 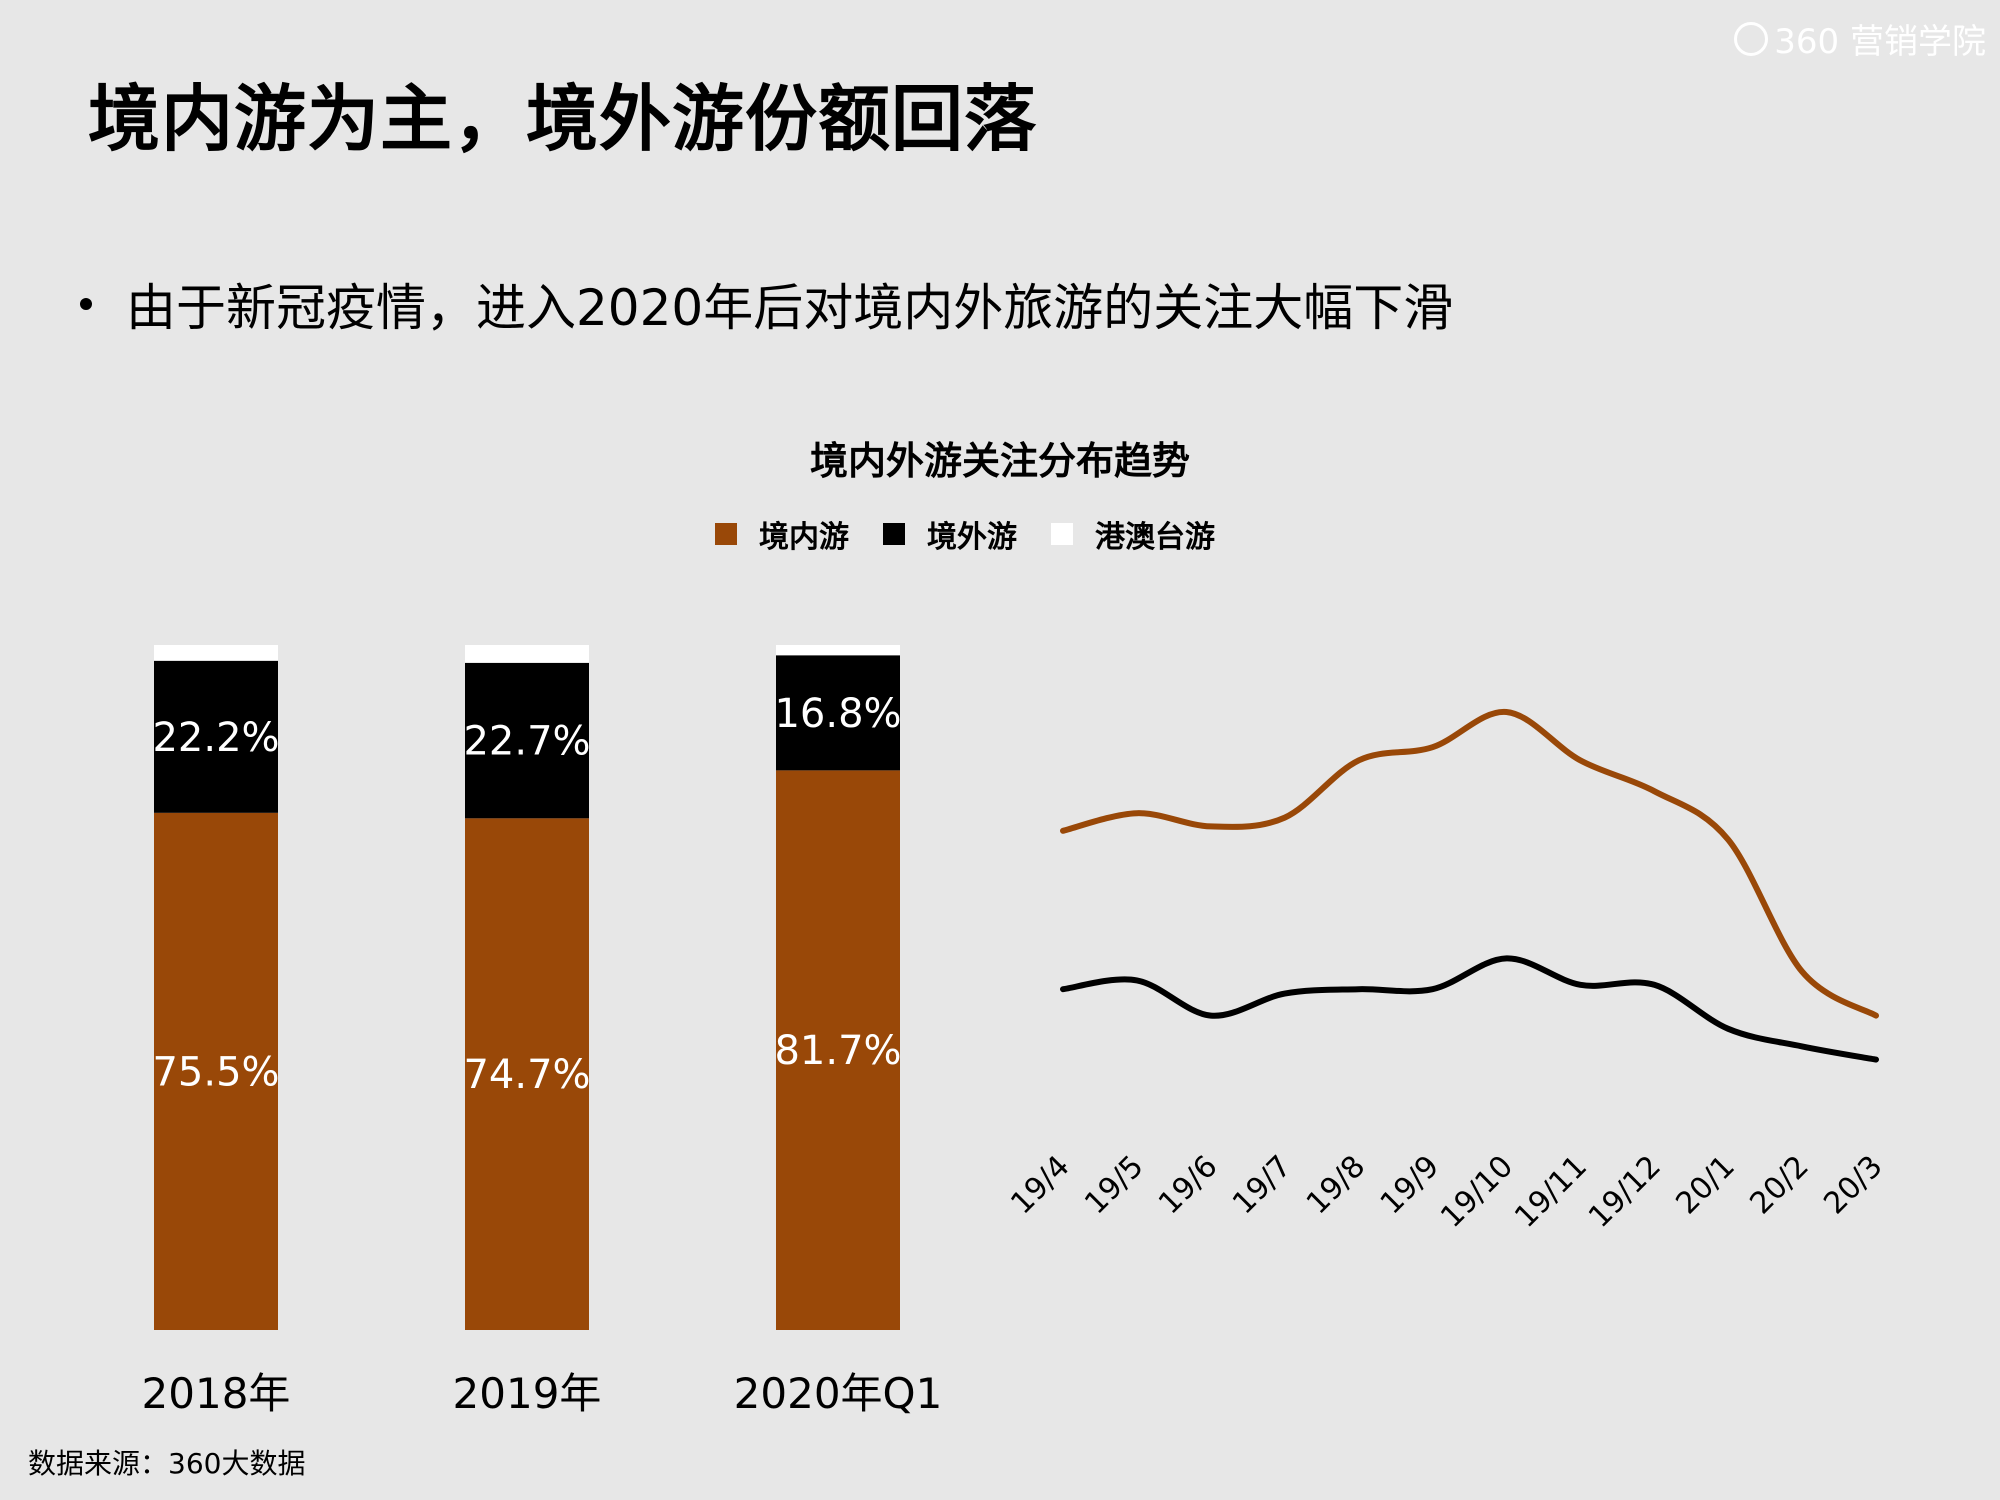 I want to click on bar-label-outbound-2: 16.8%, so click(x=837, y=714).